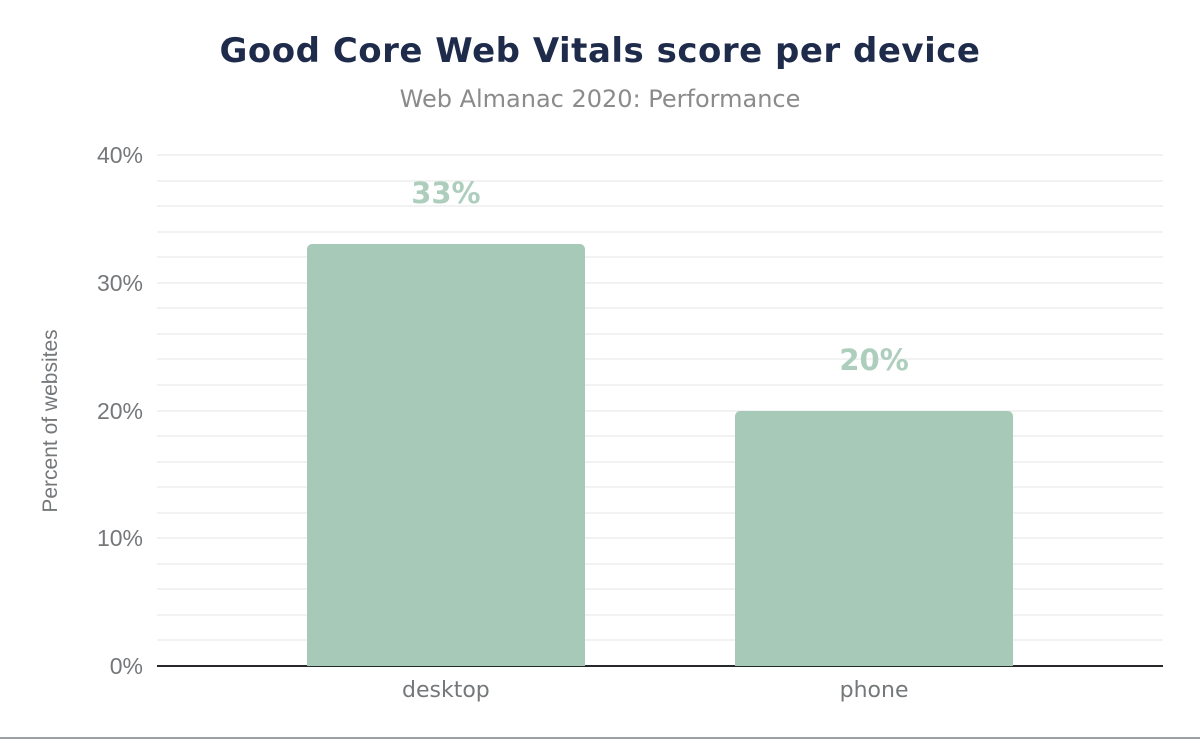 This screenshot has width=1200, height=742. I want to click on bar-phone, so click(874, 538).